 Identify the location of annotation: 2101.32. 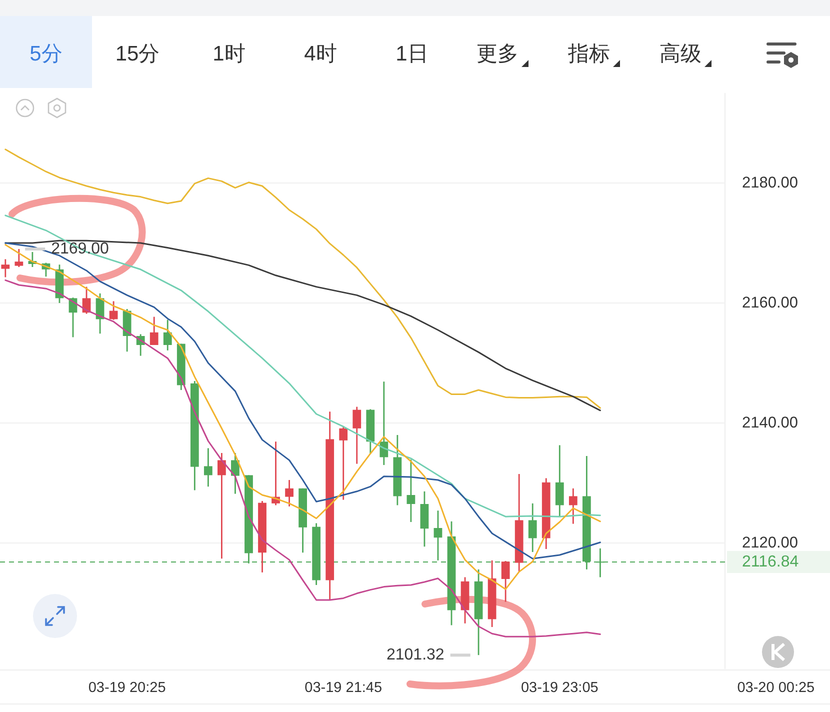
(415, 655).